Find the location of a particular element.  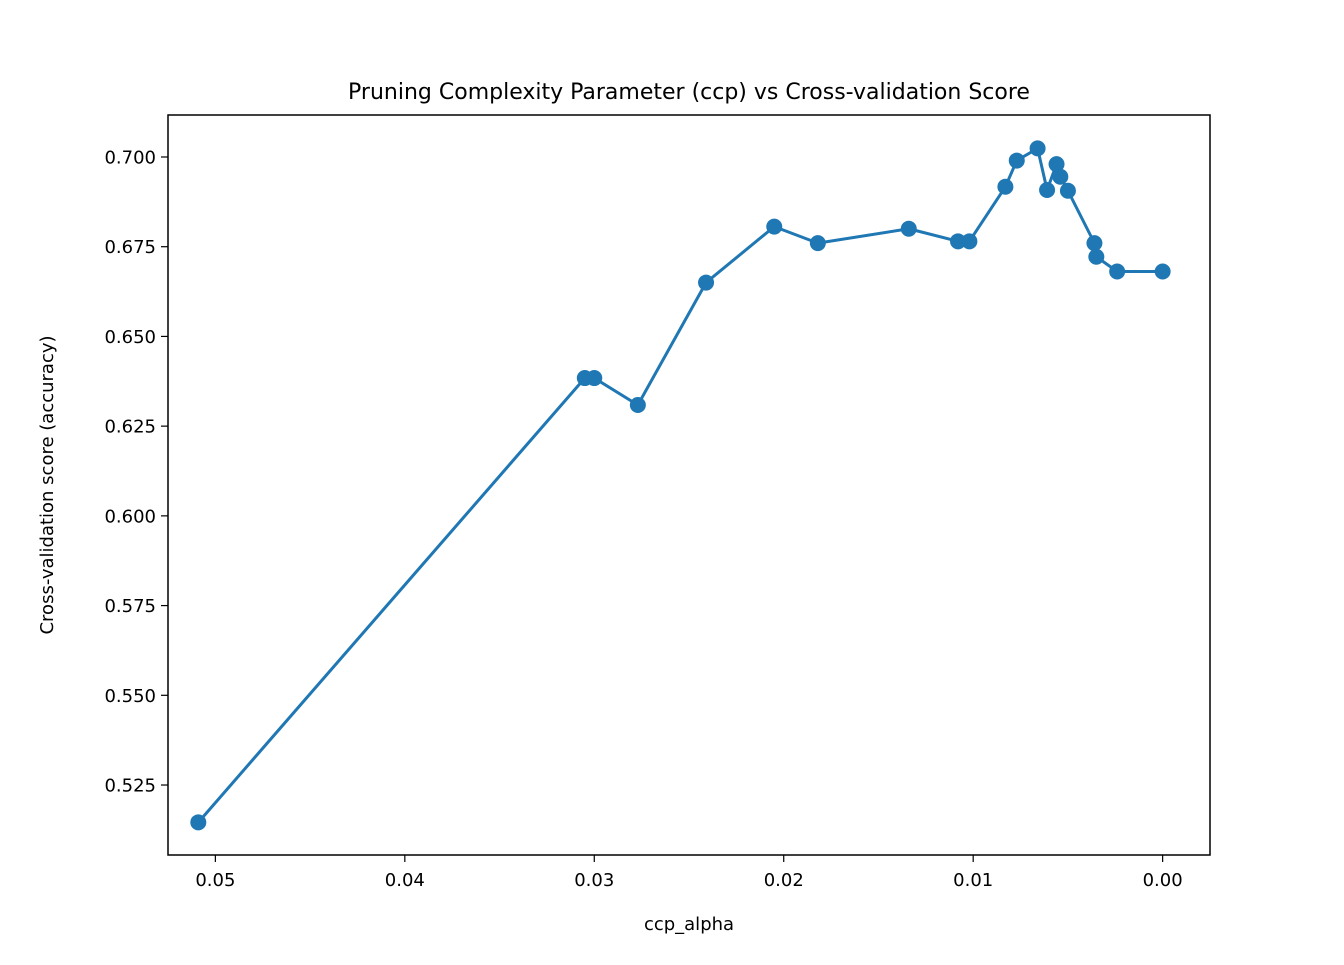

x-tick-label: 0.05 is located at coordinates (215, 880).